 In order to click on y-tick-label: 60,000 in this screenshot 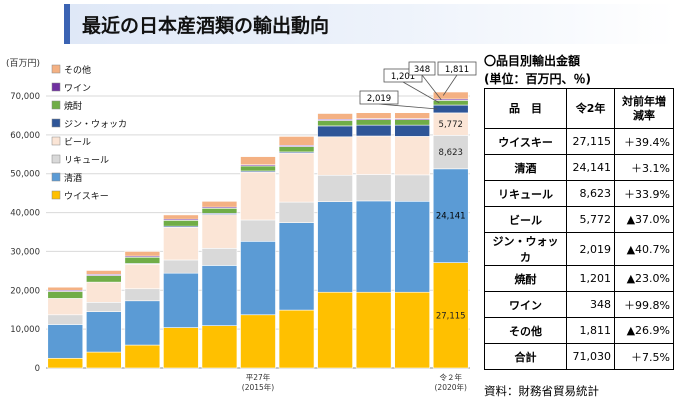, I will do `click(25, 136)`.